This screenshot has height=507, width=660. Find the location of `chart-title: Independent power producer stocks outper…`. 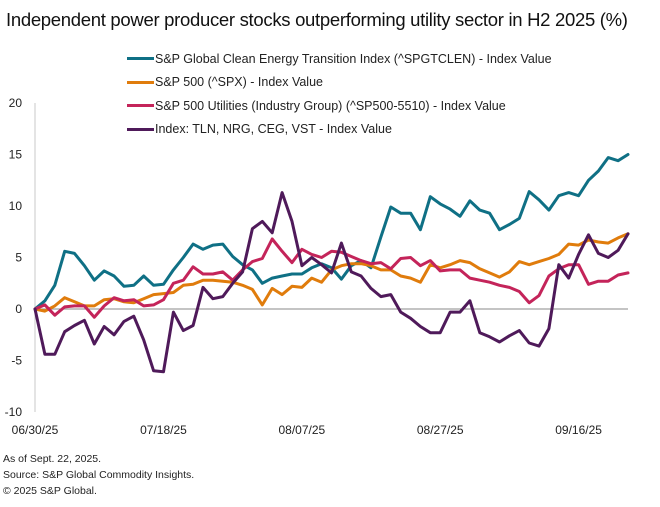

chart-title: Independent power producer stocks outper… is located at coordinates (317, 19).